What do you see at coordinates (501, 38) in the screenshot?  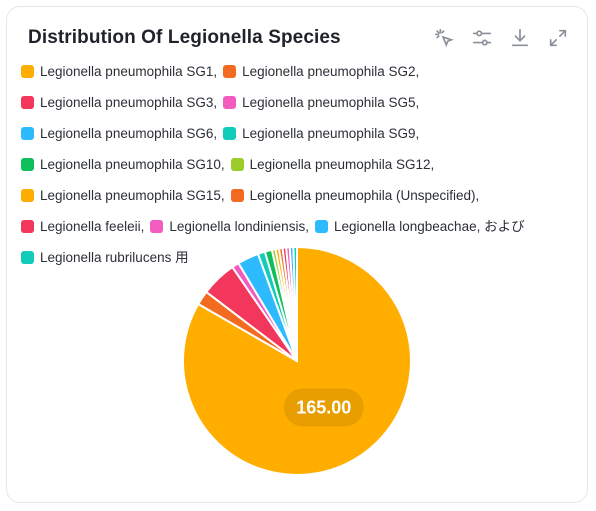 I see `chart-toolbar` at bounding box center [501, 38].